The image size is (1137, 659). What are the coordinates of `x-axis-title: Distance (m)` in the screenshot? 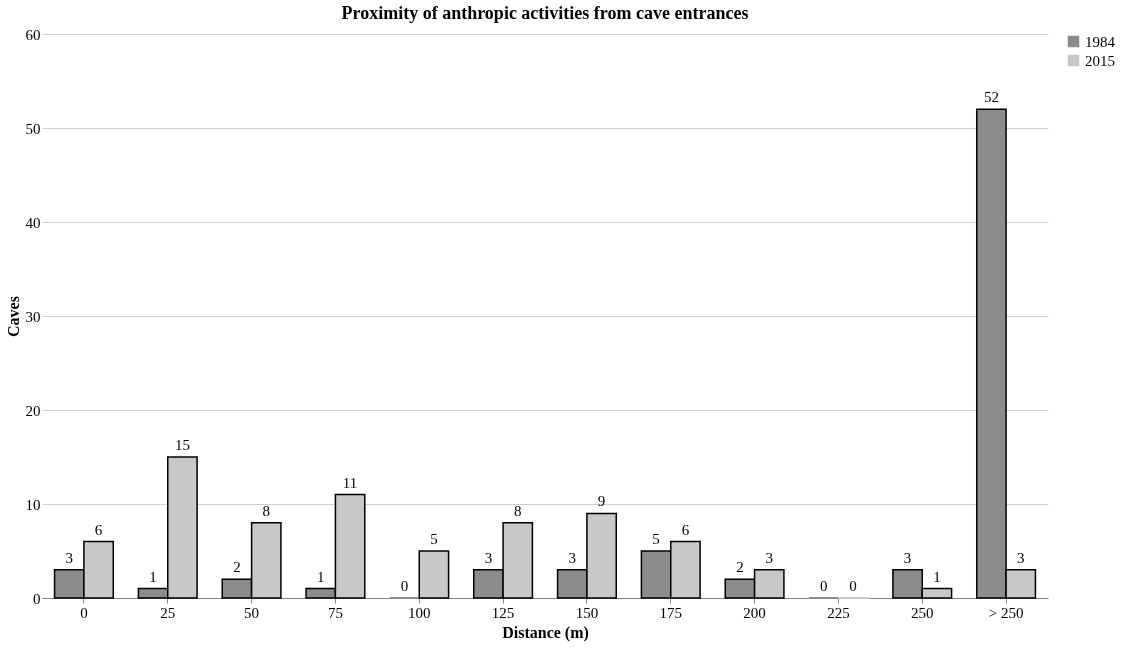 It's located at (545, 632).